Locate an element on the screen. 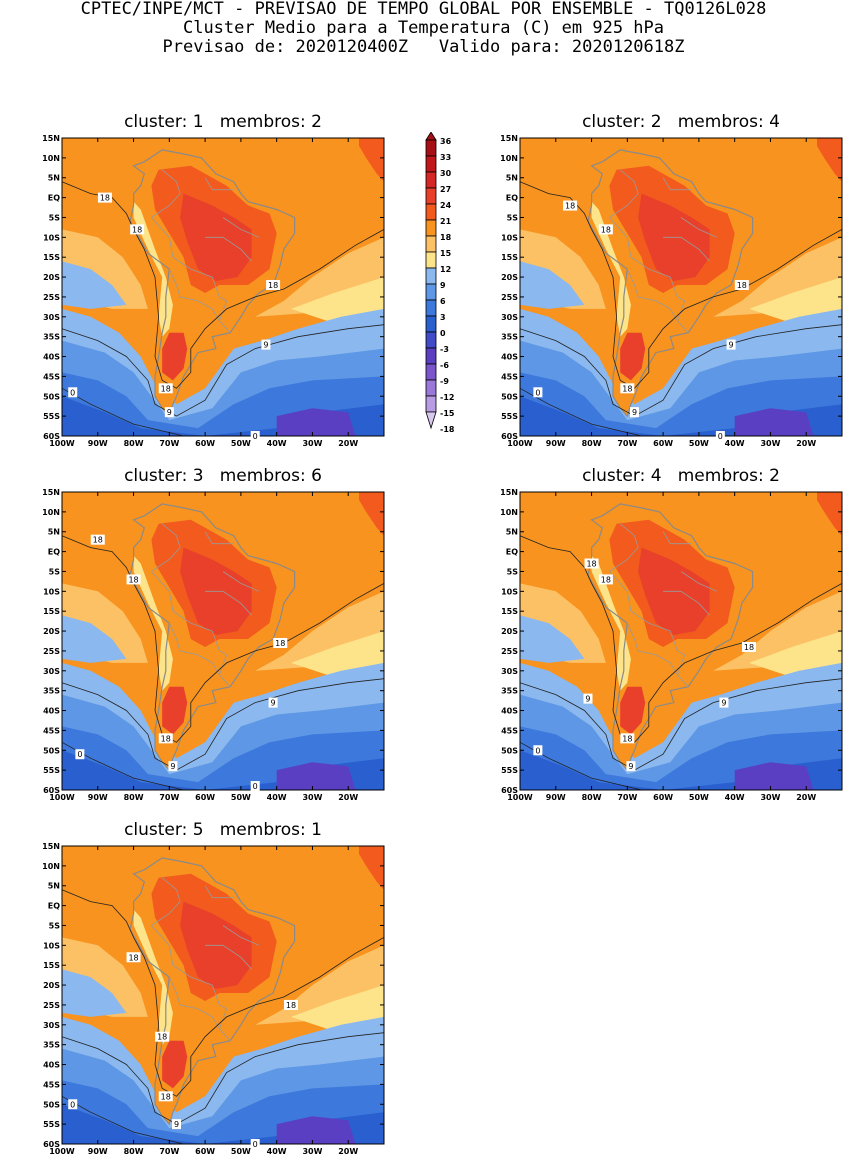  colorbar-level-label: 0 is located at coordinates (443, 333).